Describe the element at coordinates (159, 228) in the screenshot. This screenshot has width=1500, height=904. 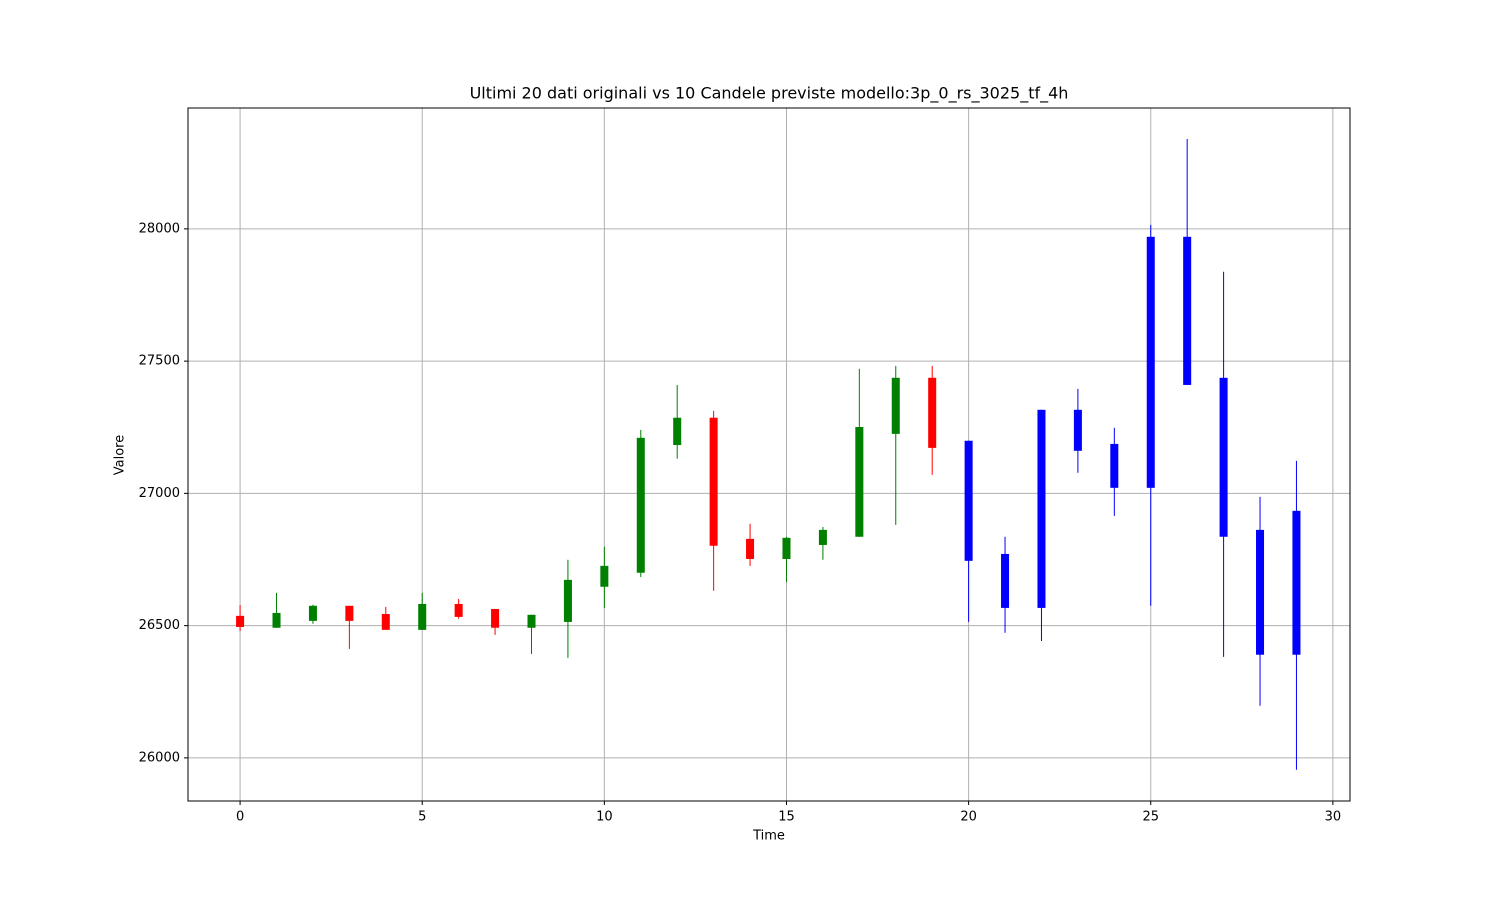
I see `y-tick-label: 28000` at that location.